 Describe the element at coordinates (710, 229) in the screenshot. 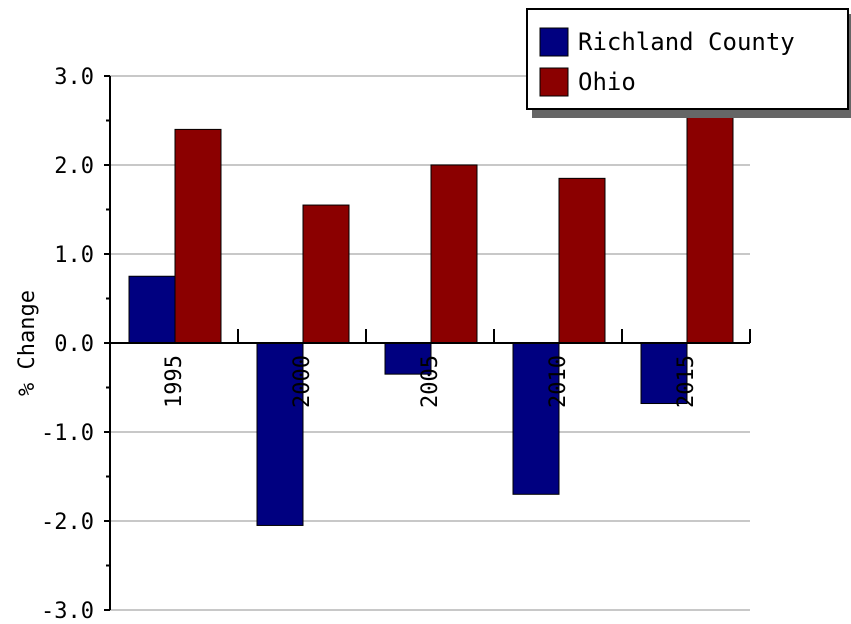

I see `bar-ohio-2015` at that location.